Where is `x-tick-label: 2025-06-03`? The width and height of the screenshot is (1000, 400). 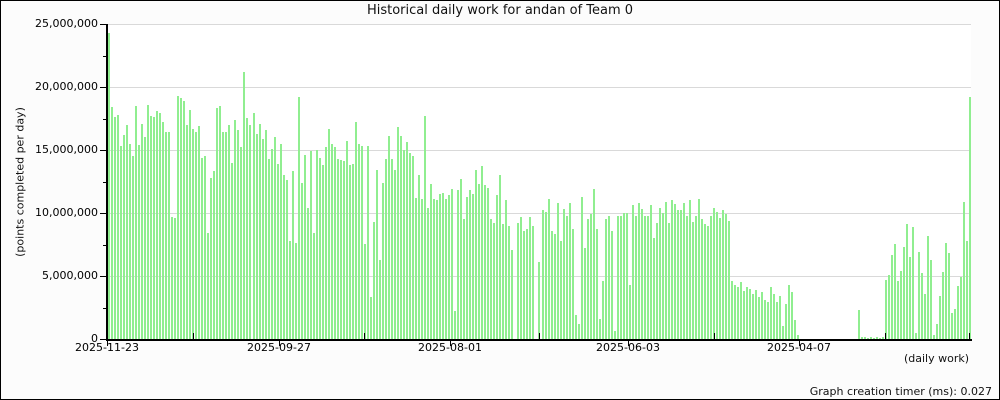
x-tick-label: 2025-06-03 is located at coordinates (628, 347).